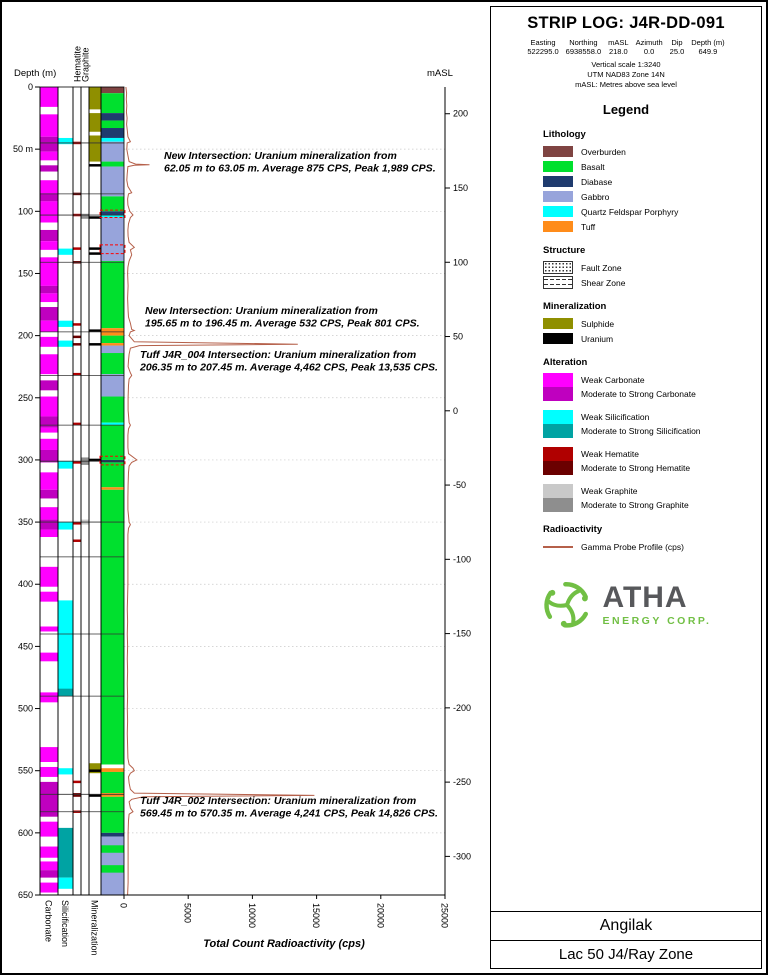 The image size is (768, 975). I want to click on masl-tick-label: -100, so click(462, 559).